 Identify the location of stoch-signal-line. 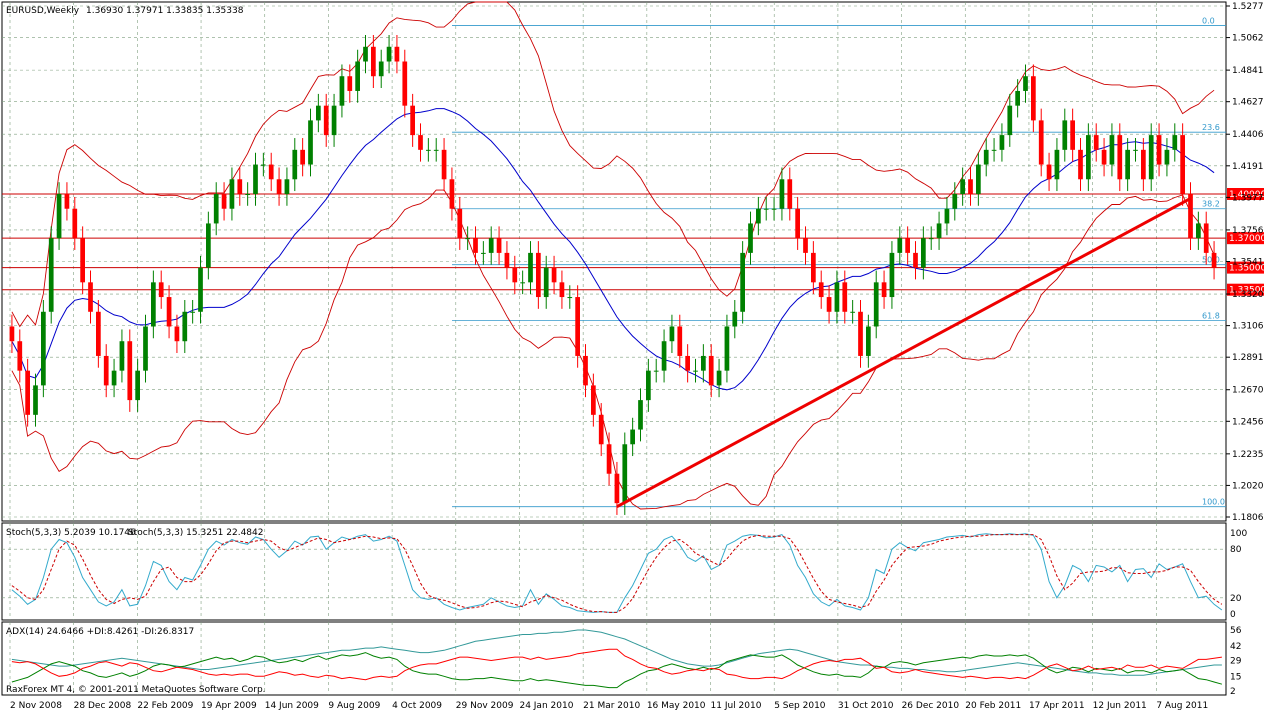
(617, 573).